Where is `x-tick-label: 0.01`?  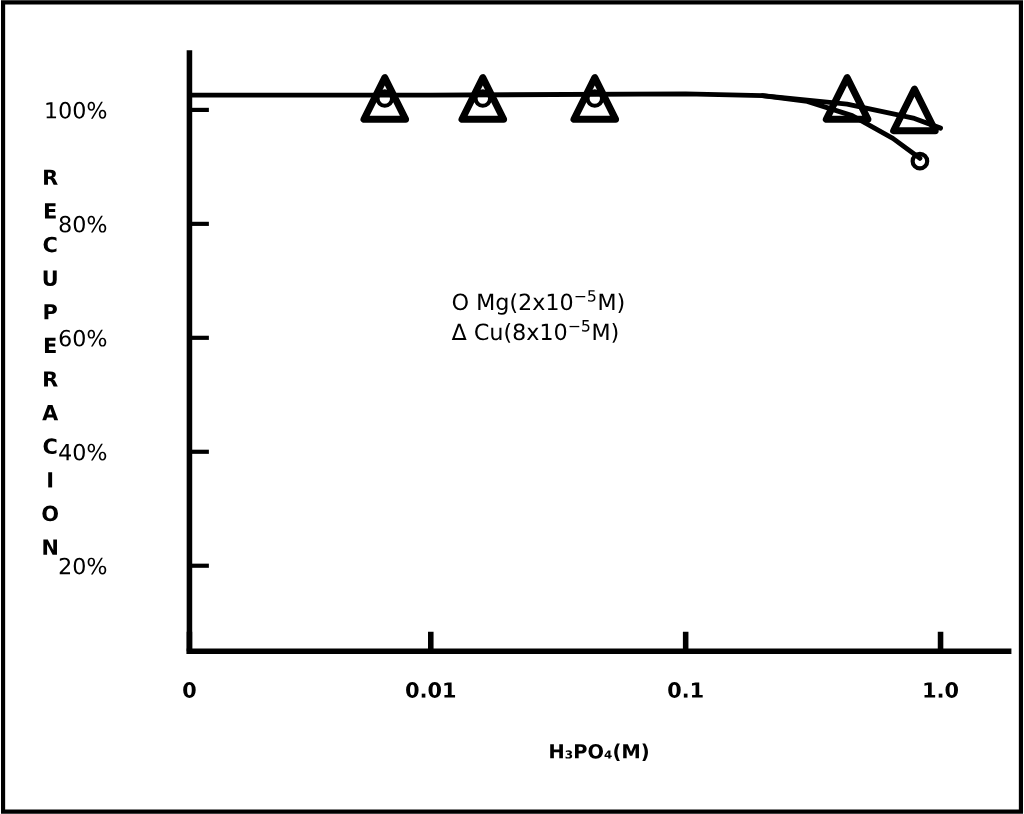
x-tick-label: 0.01 is located at coordinates (431, 690).